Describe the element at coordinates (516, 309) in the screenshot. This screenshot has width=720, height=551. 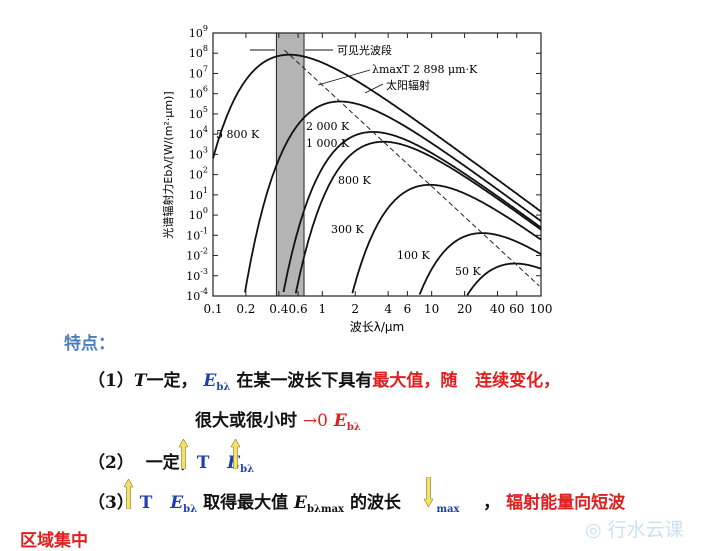
I see `x-tick-label: 60` at that location.